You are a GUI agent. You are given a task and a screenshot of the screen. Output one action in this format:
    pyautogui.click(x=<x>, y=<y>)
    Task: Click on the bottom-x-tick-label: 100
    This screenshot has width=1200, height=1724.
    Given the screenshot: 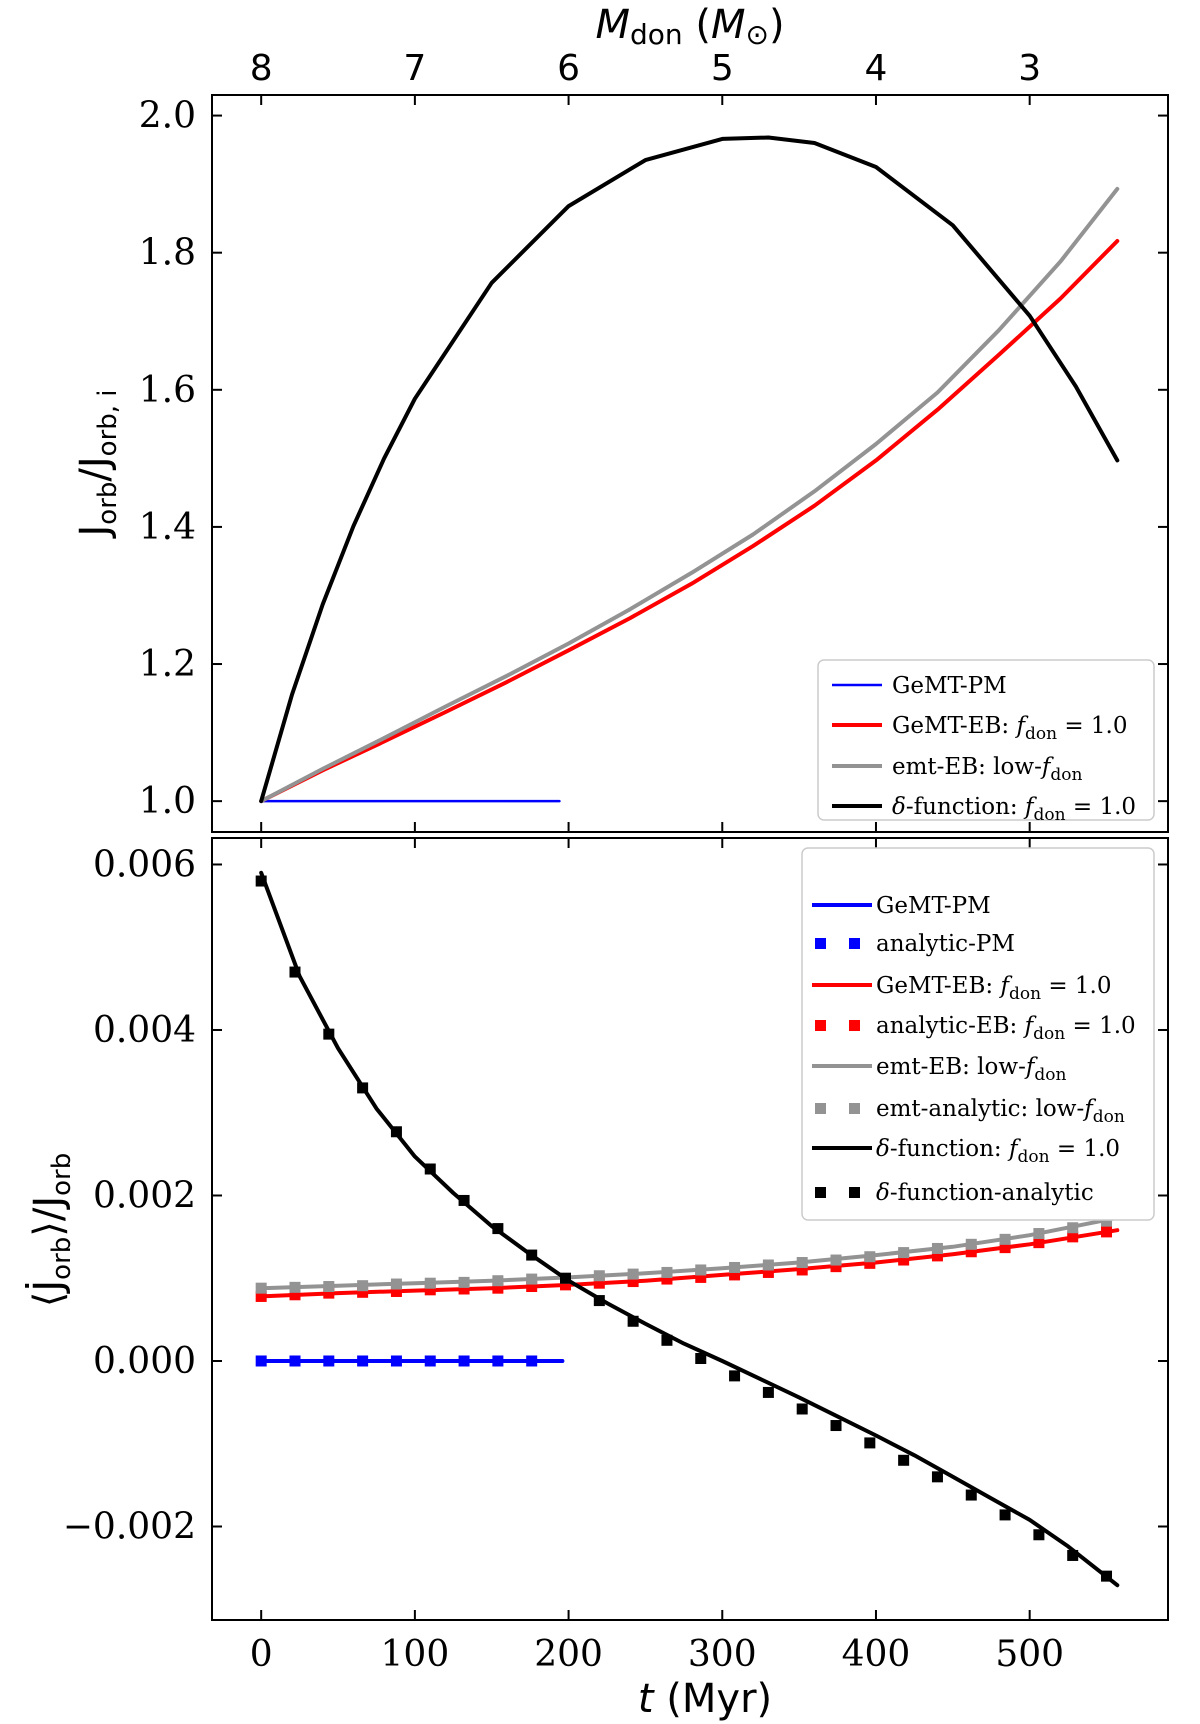 What is the action you would take?
    pyautogui.click(x=415, y=1654)
    